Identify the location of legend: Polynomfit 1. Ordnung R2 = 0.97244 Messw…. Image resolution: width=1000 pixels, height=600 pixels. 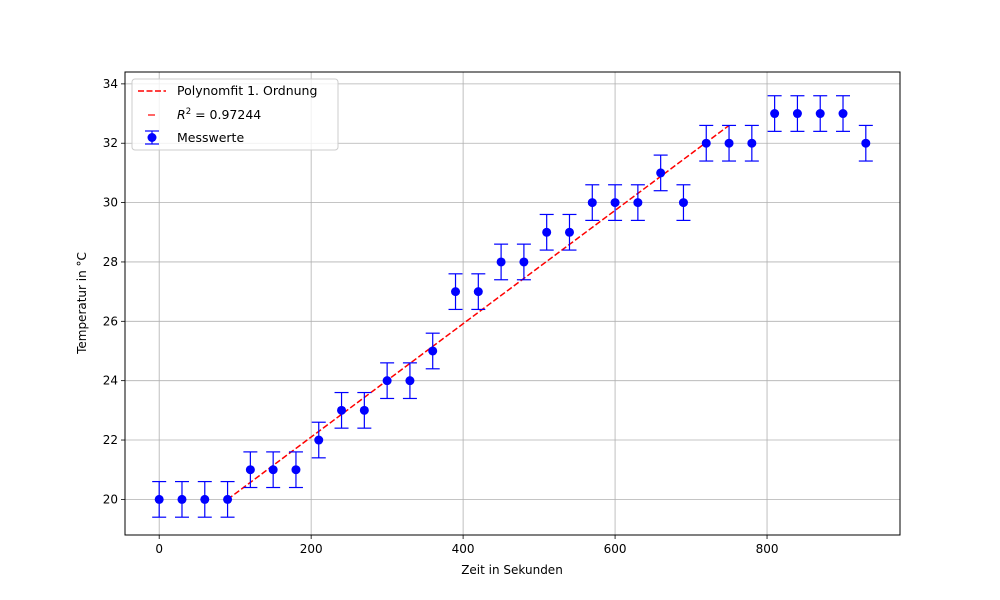
(235, 114).